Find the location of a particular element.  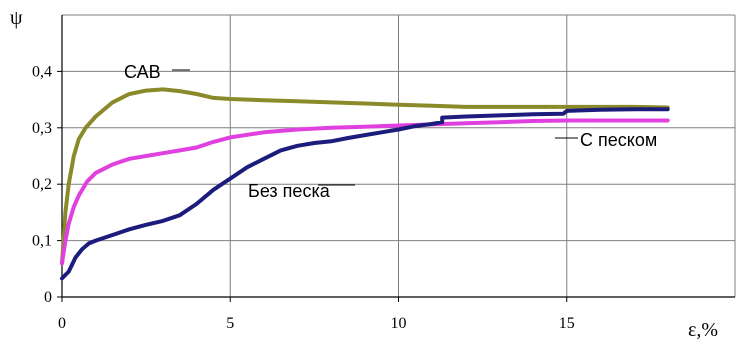

x-tick-label: 5 is located at coordinates (230, 323).